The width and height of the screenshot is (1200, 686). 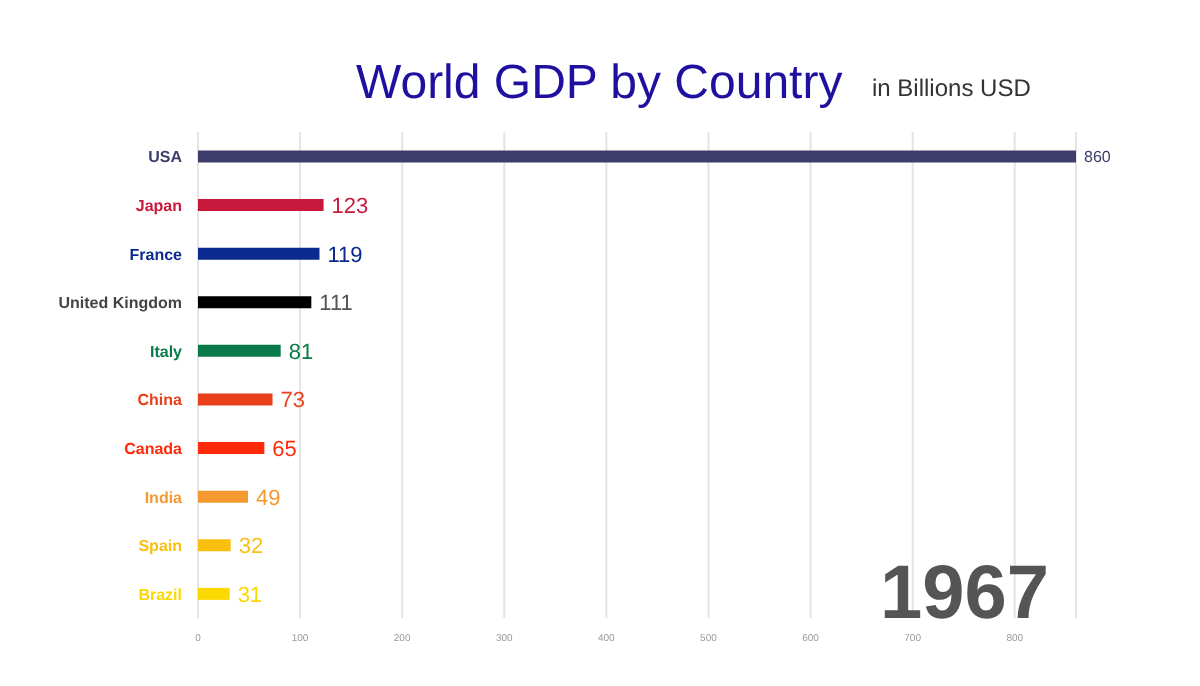 What do you see at coordinates (1098, 157) in the screenshot?
I see `data-label: 860` at bounding box center [1098, 157].